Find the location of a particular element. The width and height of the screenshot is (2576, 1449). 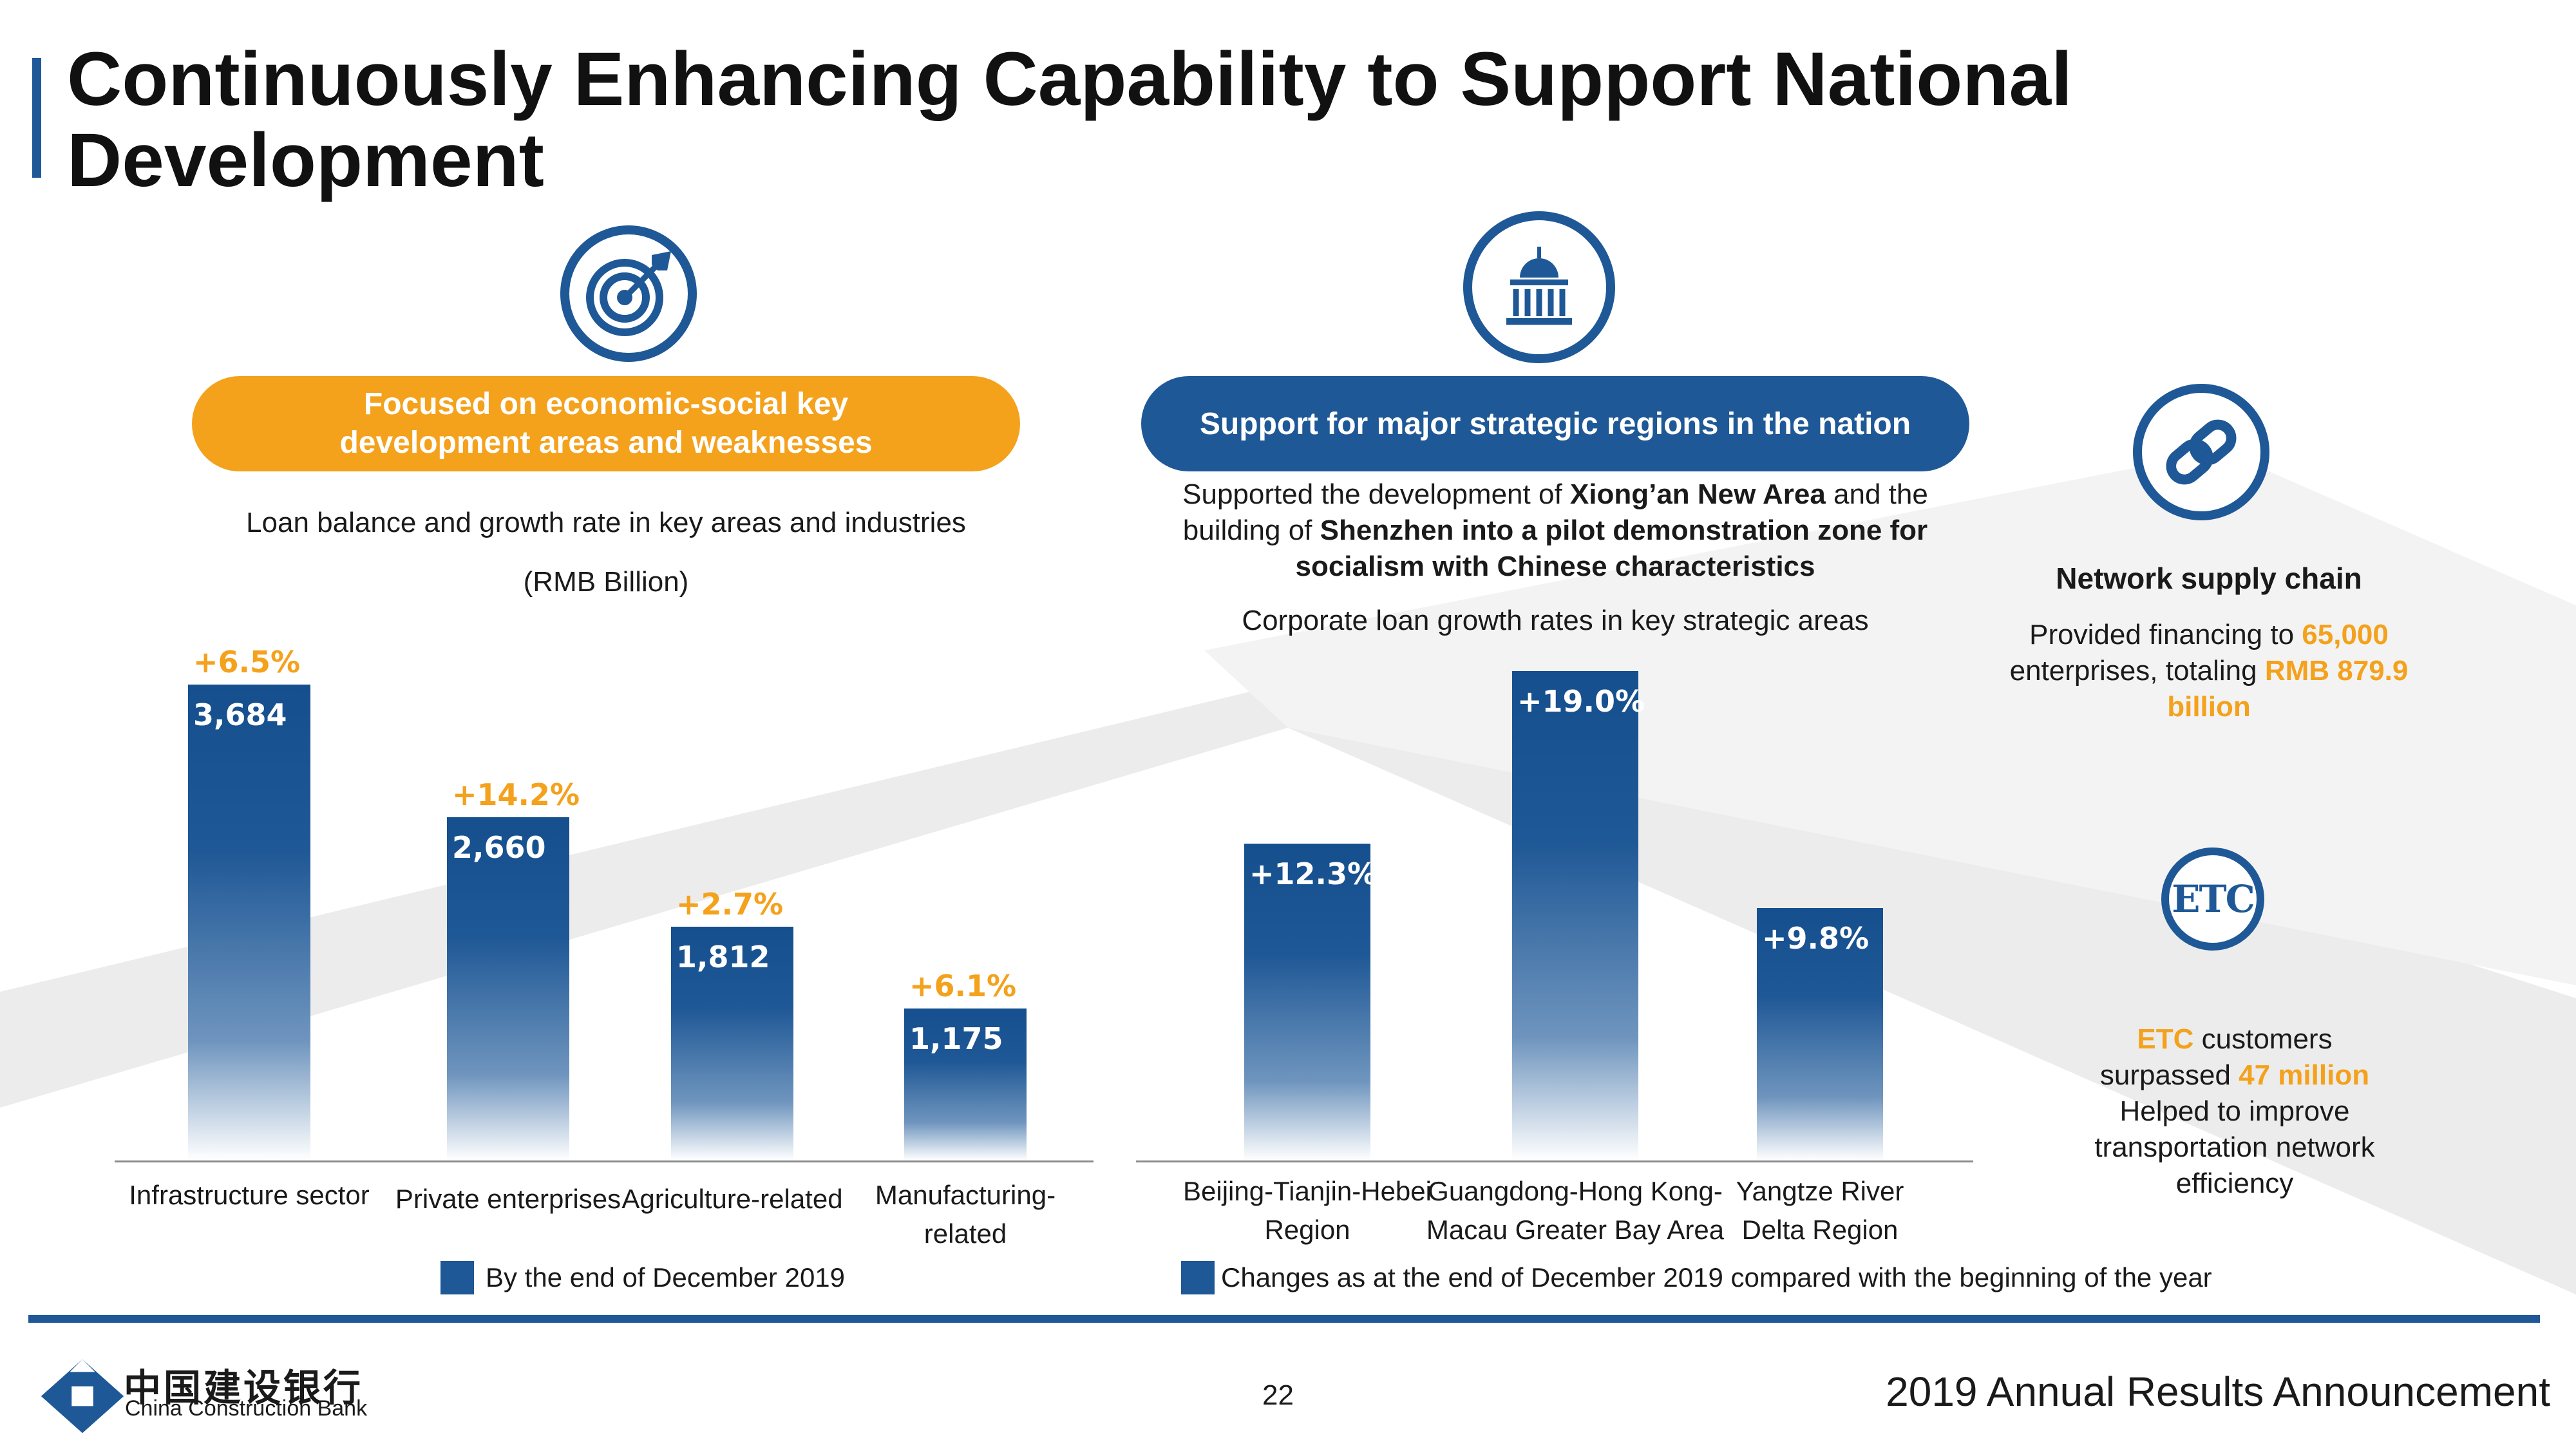

category-label-line: Infrastructure sector is located at coordinates (249, 1195).